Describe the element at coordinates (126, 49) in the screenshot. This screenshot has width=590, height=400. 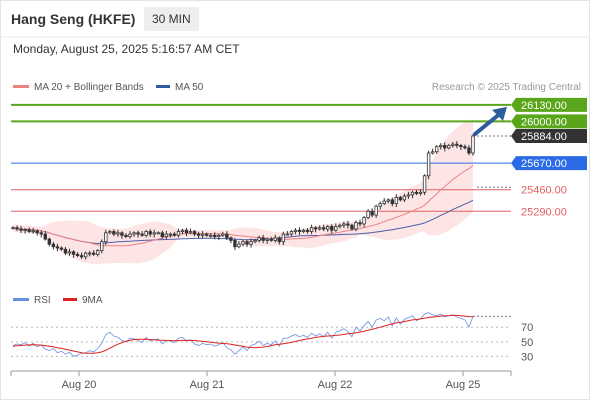
I see `timestamp: Monday, August 25, 2025 5:16:57 AM CET` at that location.